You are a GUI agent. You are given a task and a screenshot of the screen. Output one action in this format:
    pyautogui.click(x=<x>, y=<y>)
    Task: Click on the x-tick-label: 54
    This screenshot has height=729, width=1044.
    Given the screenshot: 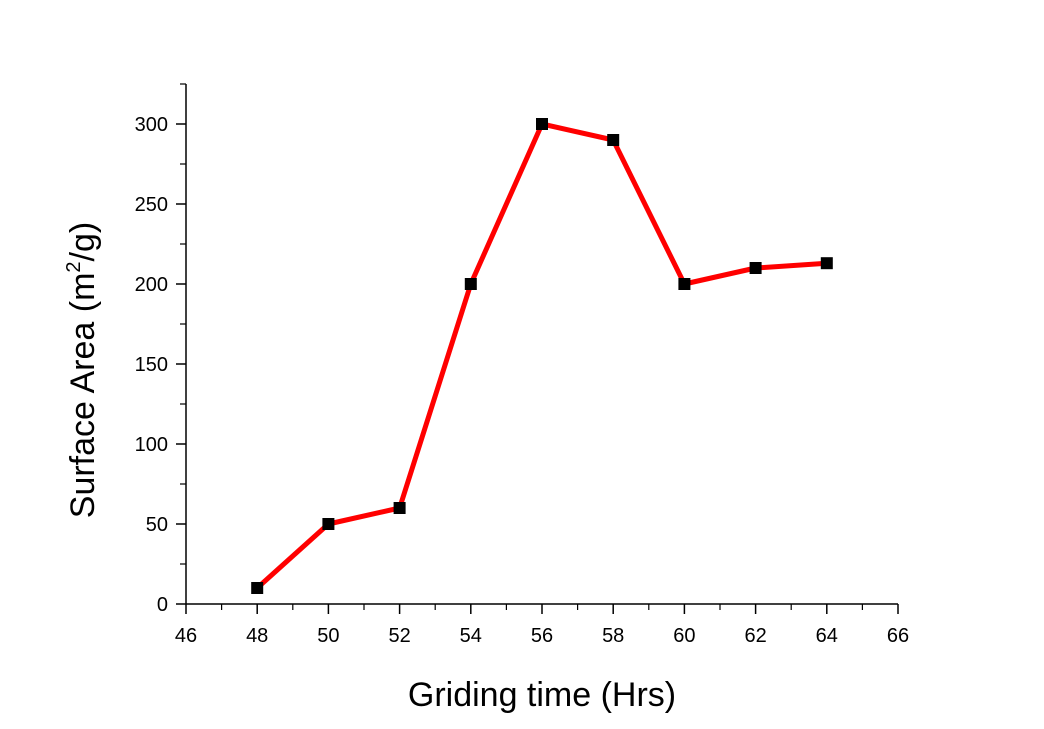 What is the action you would take?
    pyautogui.click(x=471, y=636)
    